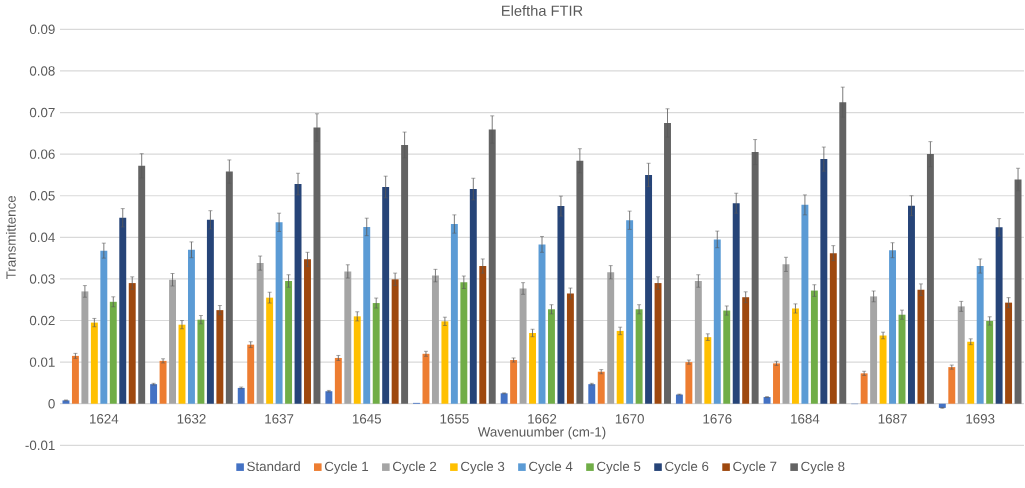 Image resolution: width=1025 pixels, height=488 pixels. Describe the element at coordinates (42, 279) in the screenshot. I see `y-tick-label: 0.03` at that location.